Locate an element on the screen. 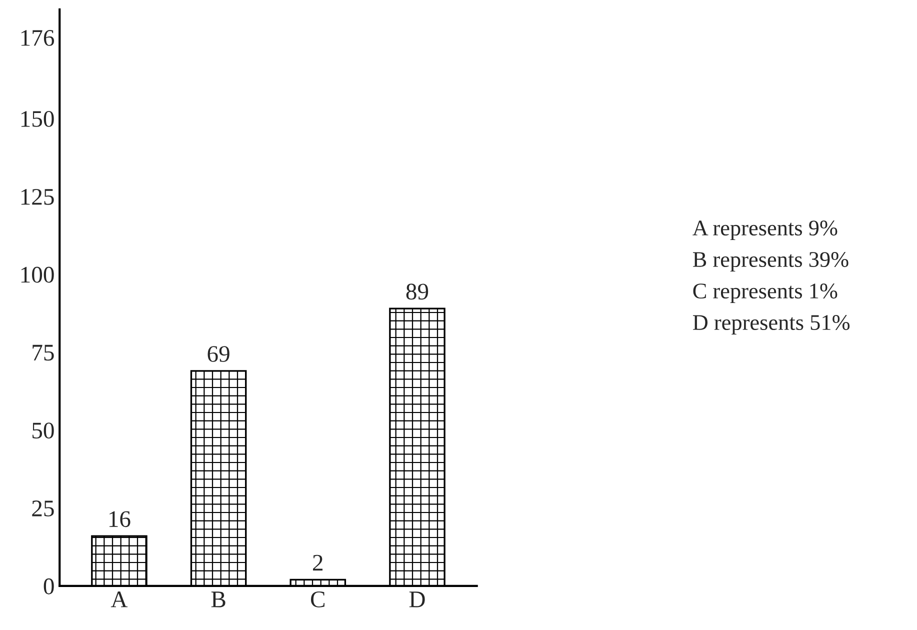 The height and width of the screenshot is (630, 917). text: C represents 1% is located at coordinates (765, 294).